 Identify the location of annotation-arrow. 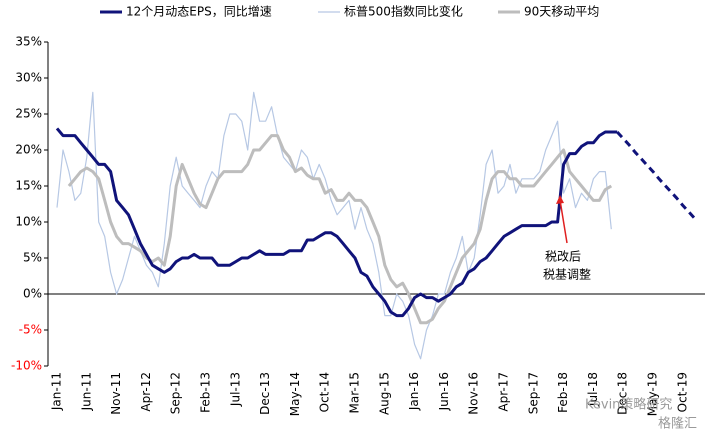
(563, 221).